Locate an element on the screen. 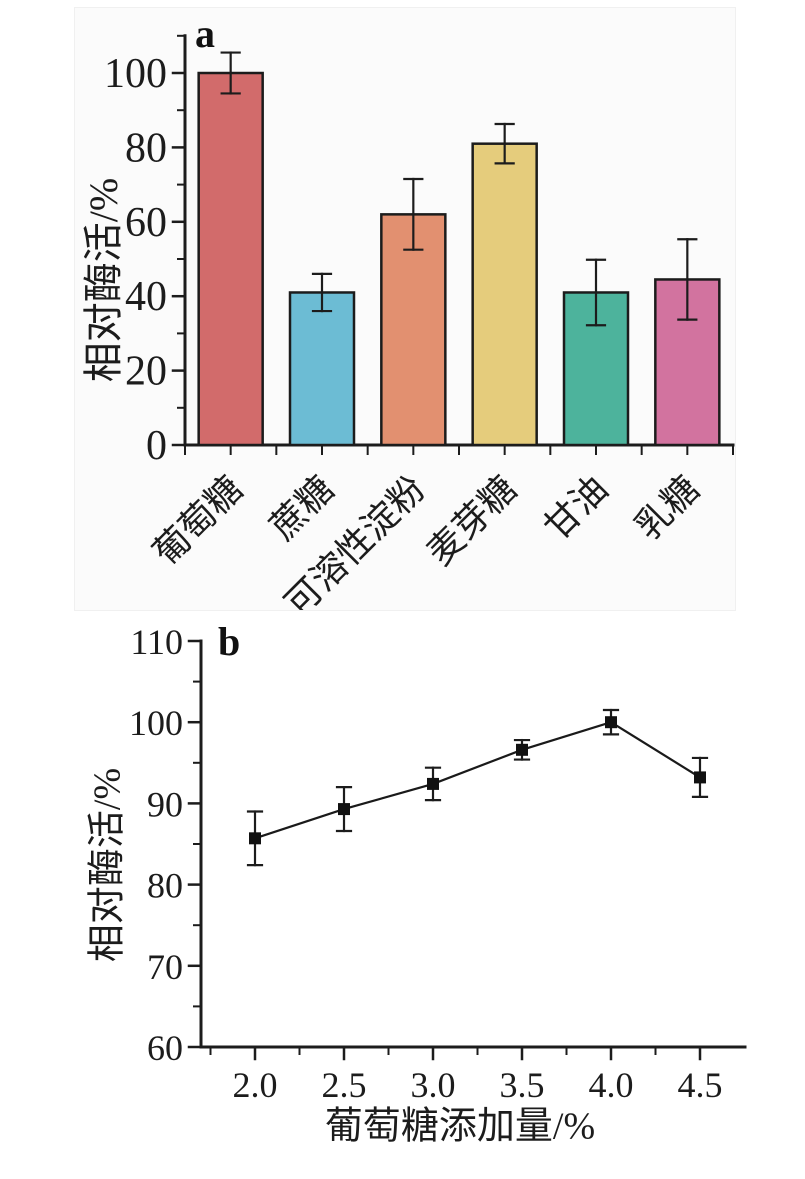  y-tick-label: 40 is located at coordinates (146, 297).